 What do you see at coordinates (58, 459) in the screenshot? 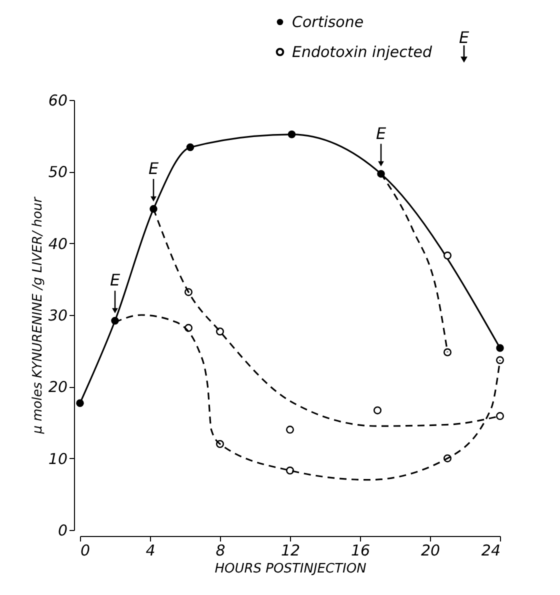
I see `y-tick-label: 10` at bounding box center [58, 459].